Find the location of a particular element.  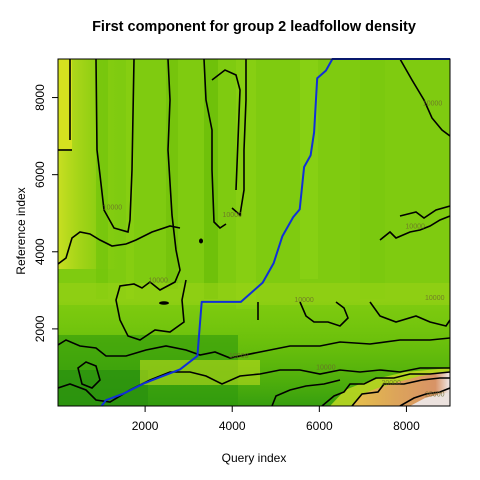

x-tick-label: 8000 is located at coordinates (406, 426).